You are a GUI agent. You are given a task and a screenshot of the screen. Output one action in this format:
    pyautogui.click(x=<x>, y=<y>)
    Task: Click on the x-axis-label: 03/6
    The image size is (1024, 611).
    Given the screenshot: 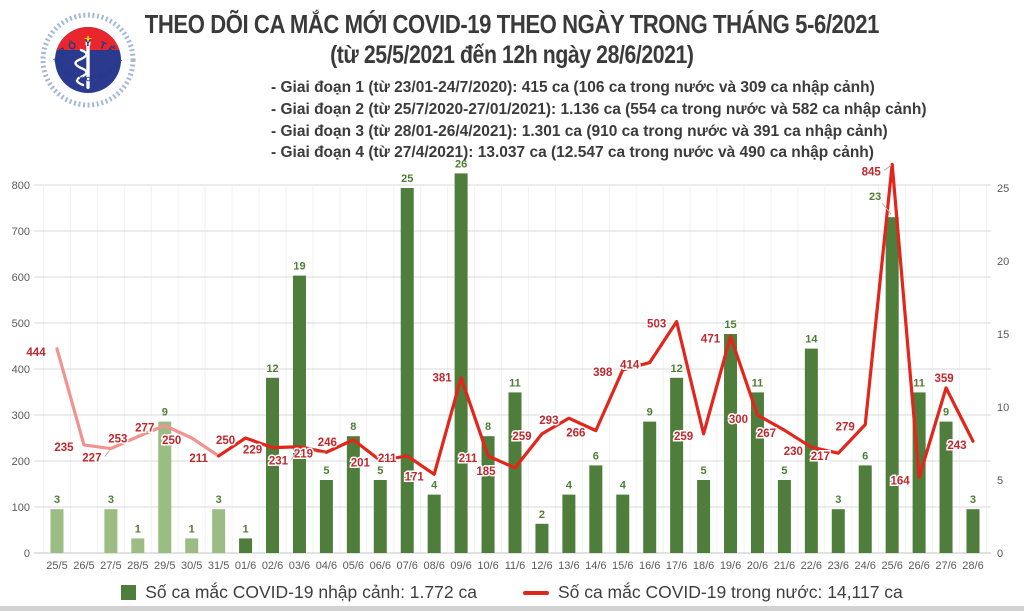 What is the action you would take?
    pyautogui.click(x=299, y=566)
    